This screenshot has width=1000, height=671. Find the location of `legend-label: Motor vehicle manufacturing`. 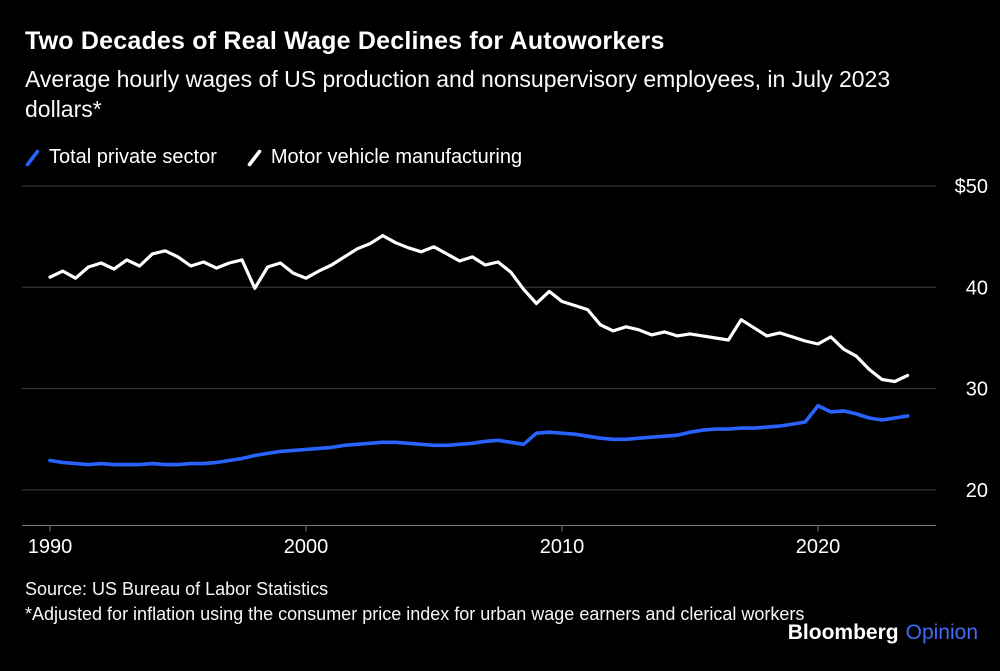

legend-label: Motor vehicle manufacturing is located at coordinates (396, 157).